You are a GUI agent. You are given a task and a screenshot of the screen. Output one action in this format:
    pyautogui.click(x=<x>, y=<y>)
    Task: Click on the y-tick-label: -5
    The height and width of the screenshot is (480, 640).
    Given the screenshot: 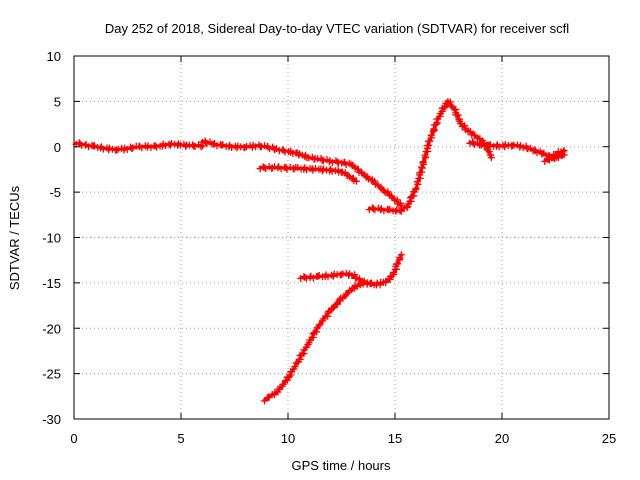 What is the action you would take?
    pyautogui.click(x=55, y=192)
    